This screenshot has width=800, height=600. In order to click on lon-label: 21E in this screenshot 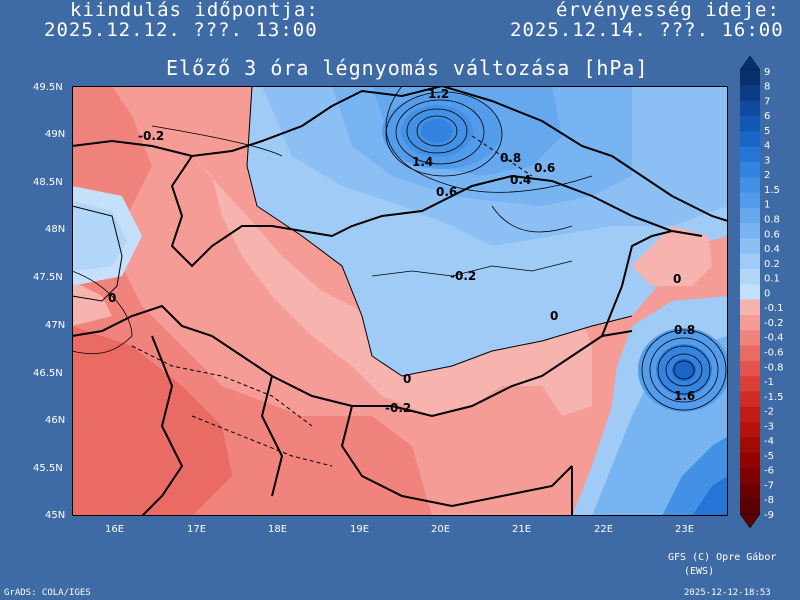, I will do `click(521, 529)`.